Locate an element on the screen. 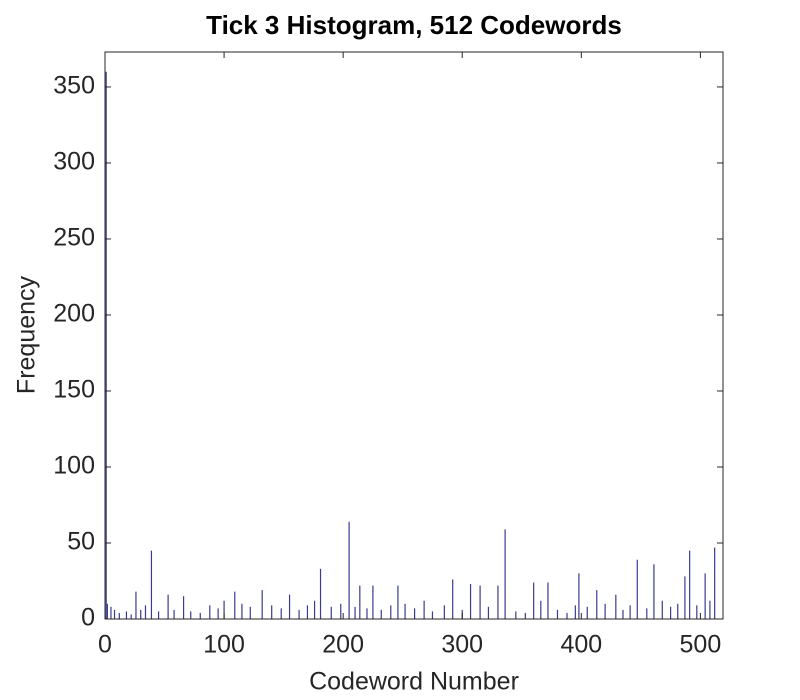 This screenshot has height=700, width=800. x-axis-label: Codeword Number is located at coordinates (414, 682).